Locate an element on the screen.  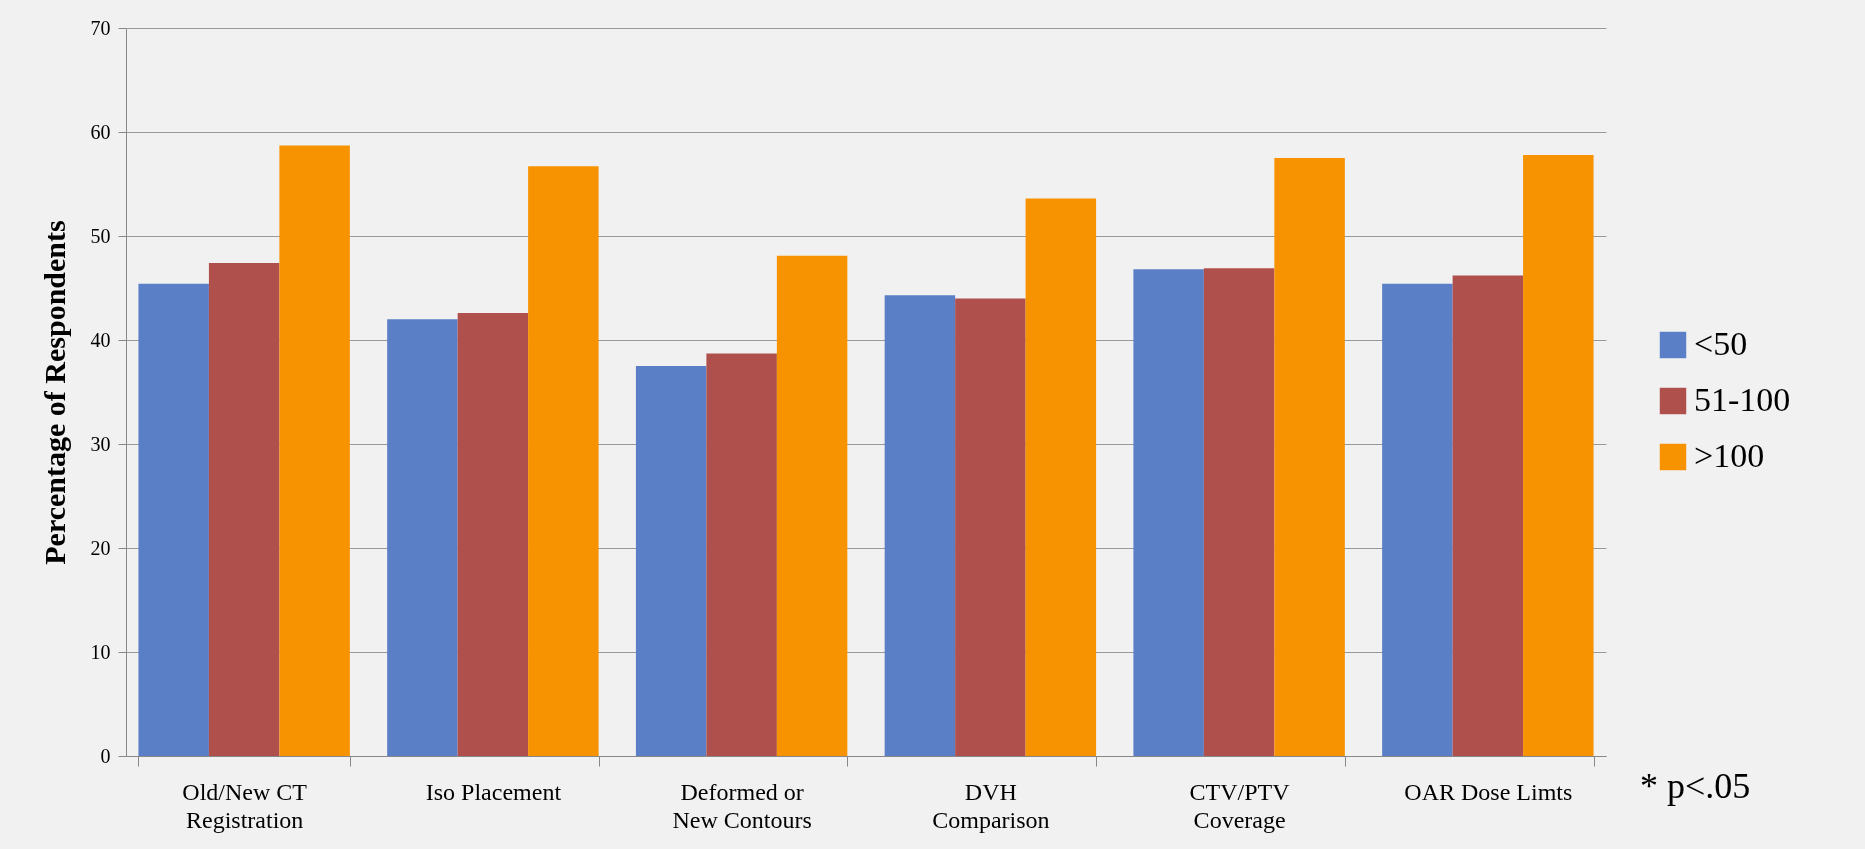
text: * p<.05 is located at coordinates (1695, 786).